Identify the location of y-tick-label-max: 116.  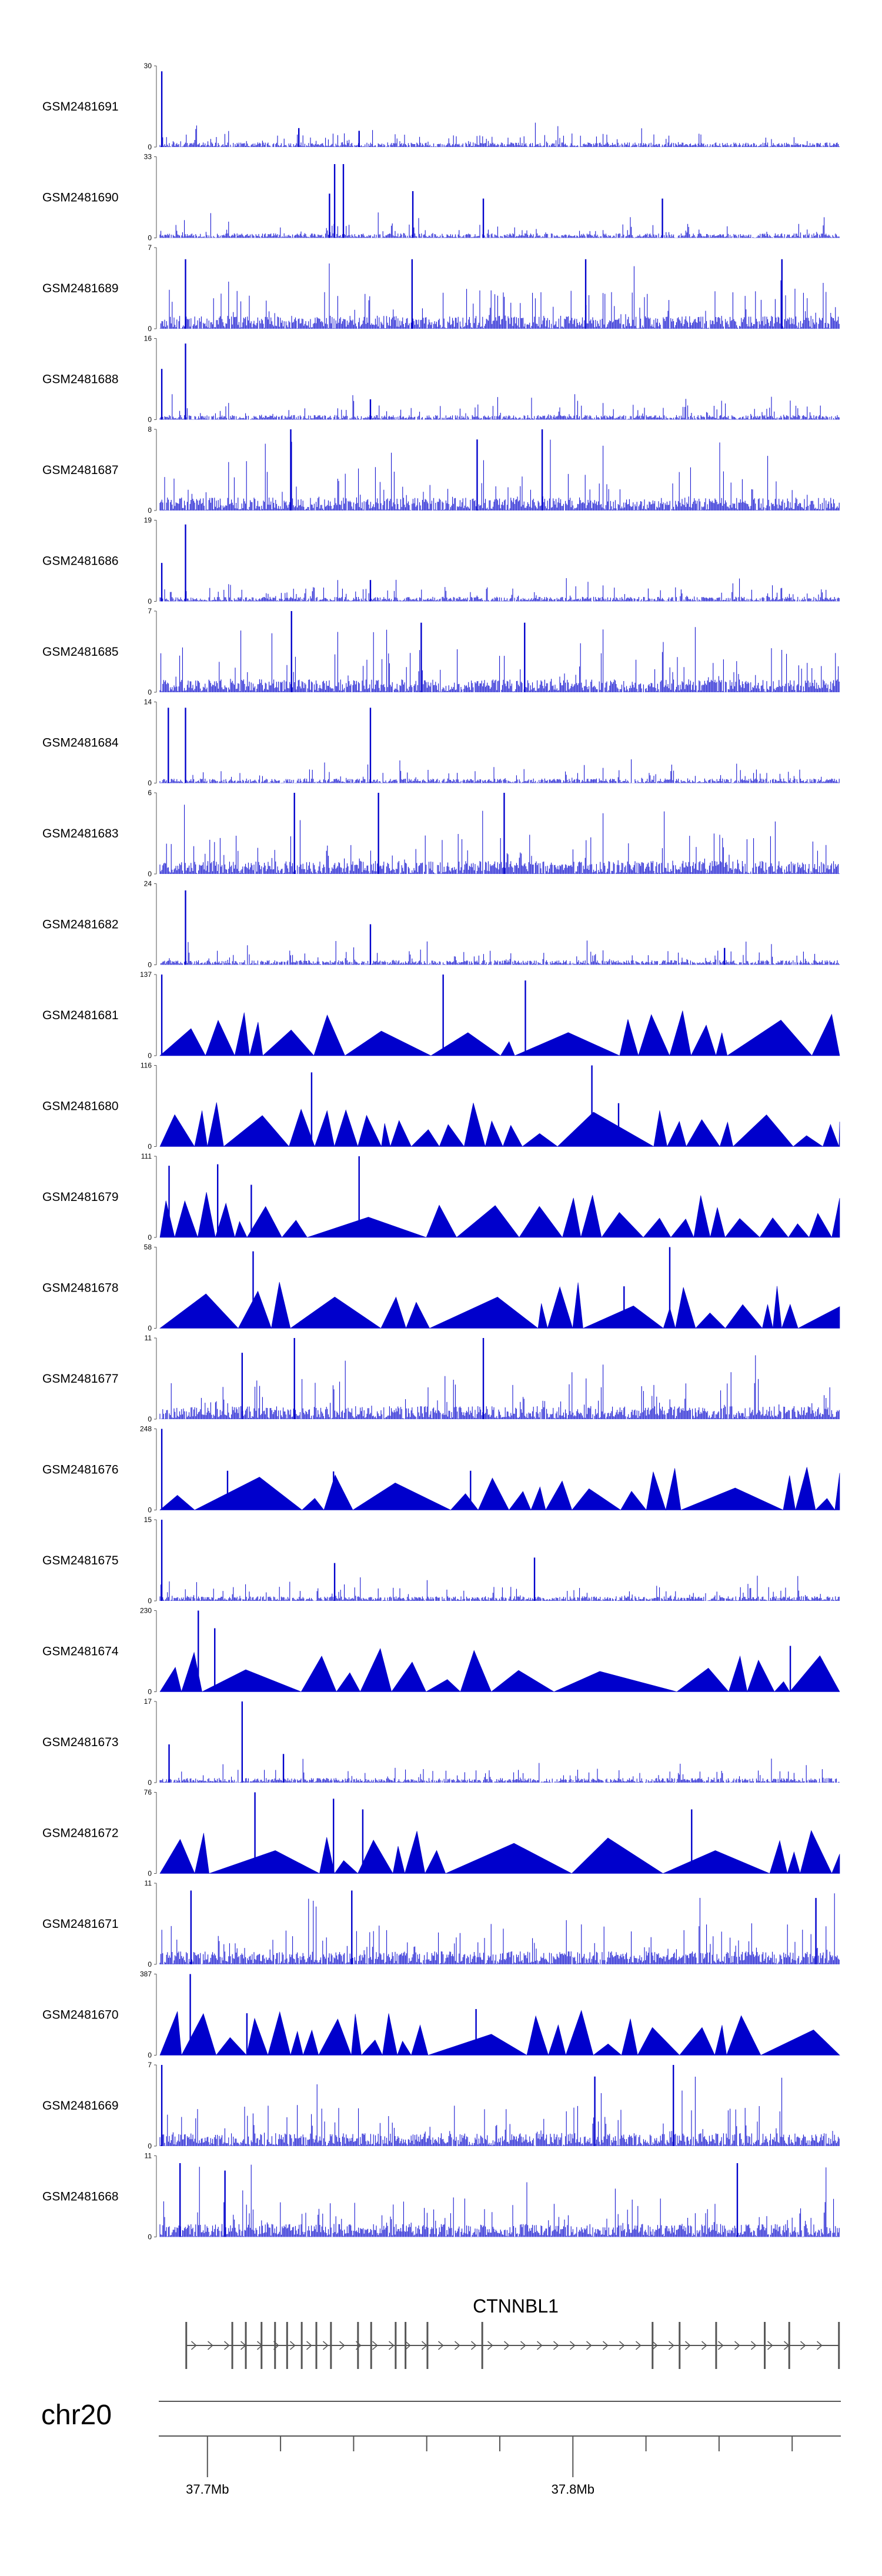
(146, 1066).